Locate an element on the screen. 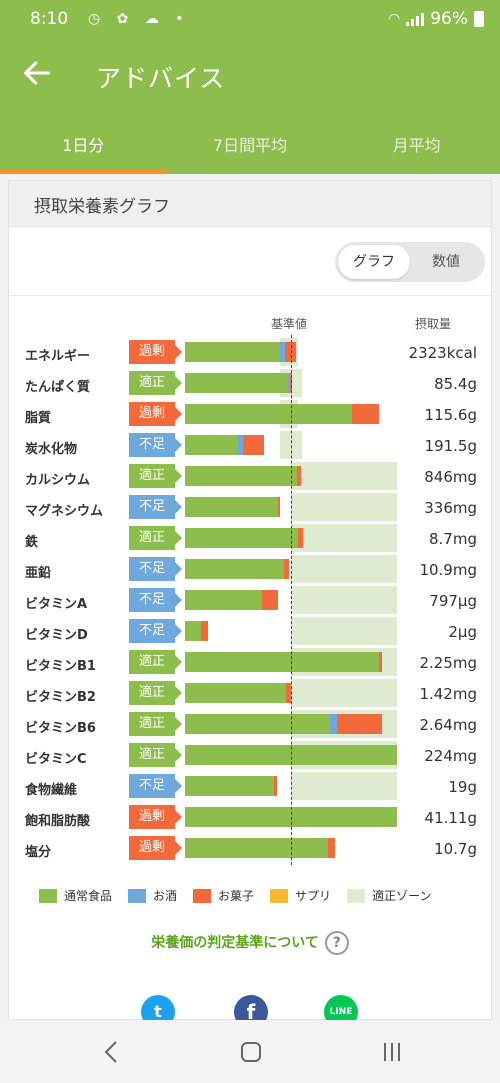  amount-header: 摂取量 is located at coordinates (433, 324).